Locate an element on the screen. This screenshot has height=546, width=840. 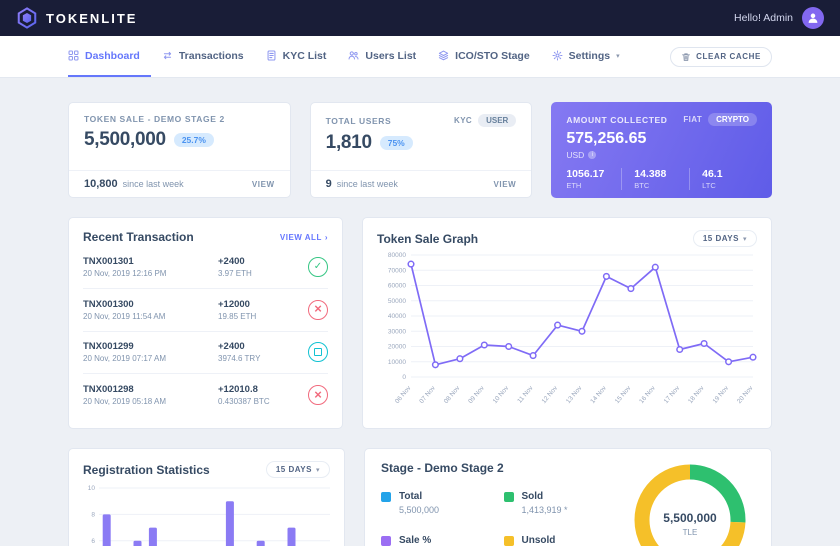
tx-currency: 3.97 ETH is located at coordinates (235, 273).